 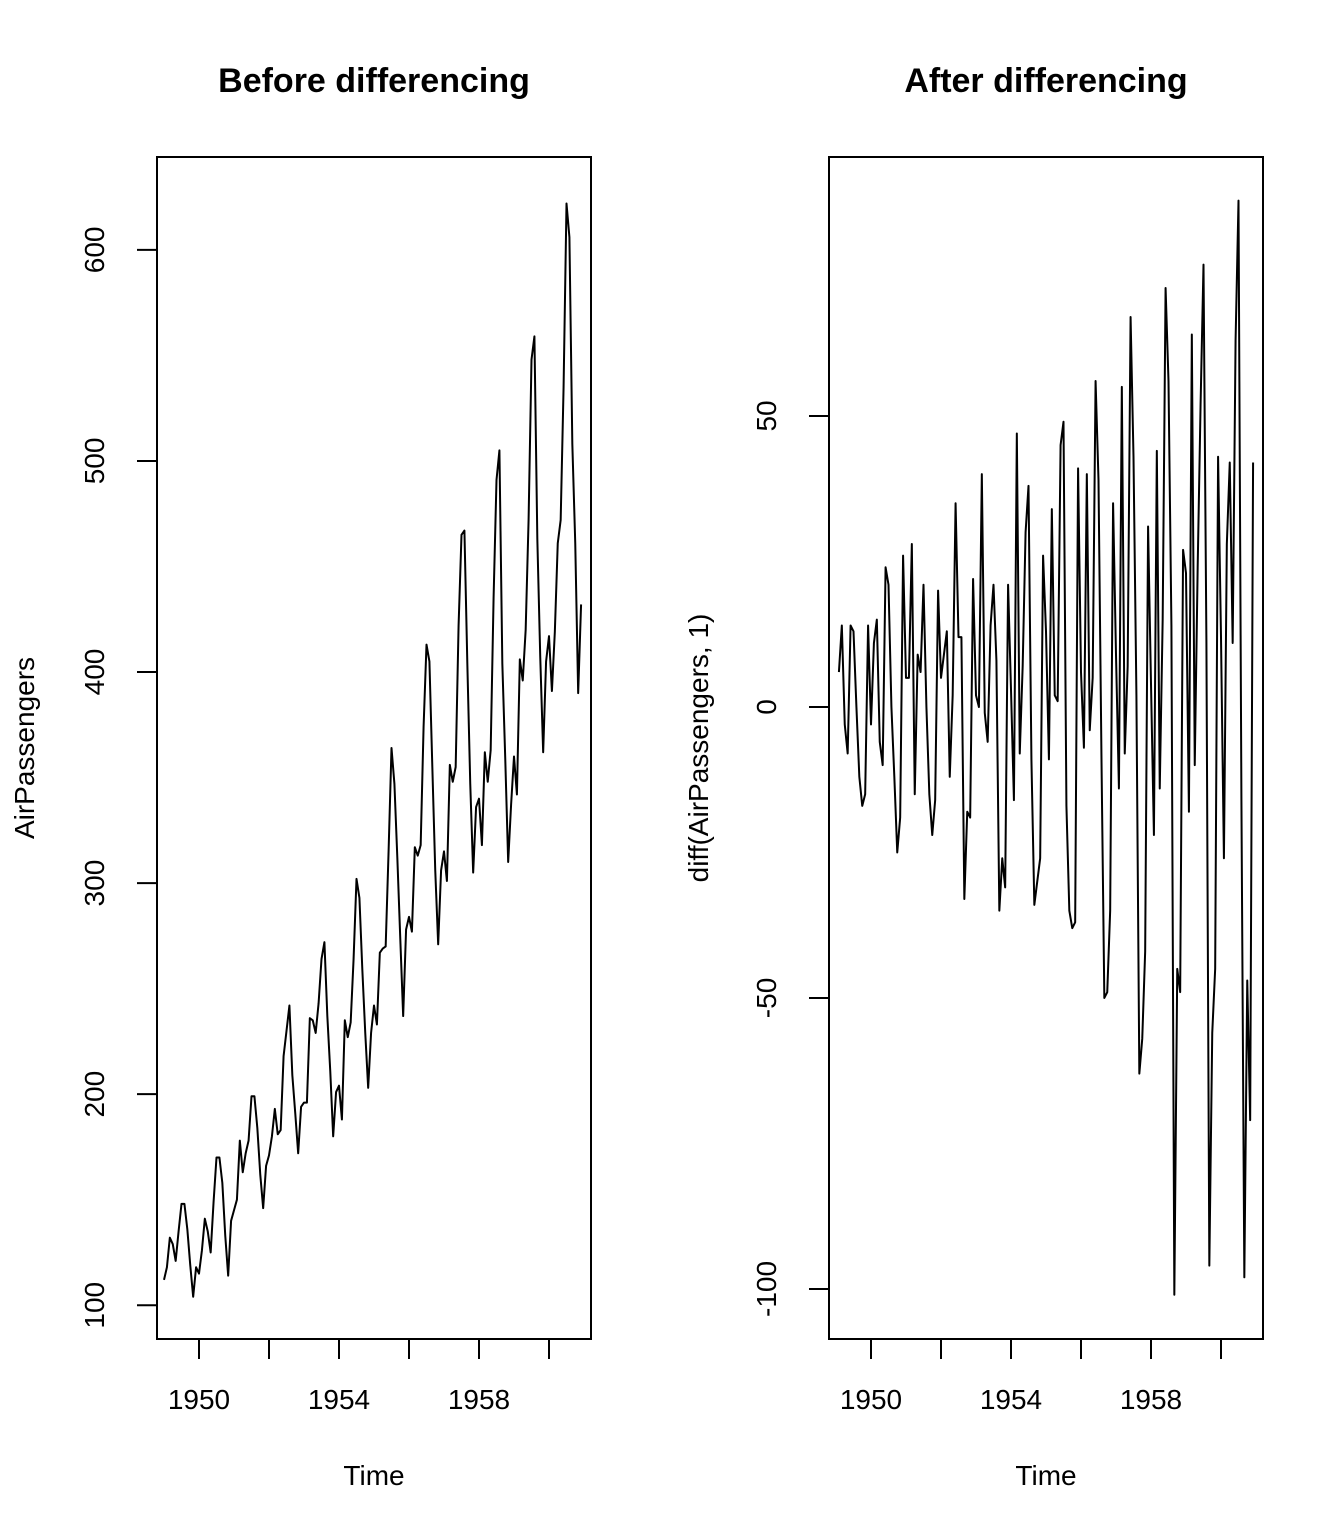 What do you see at coordinates (766, 707) in the screenshot?
I see `y-tick-label: 0` at bounding box center [766, 707].